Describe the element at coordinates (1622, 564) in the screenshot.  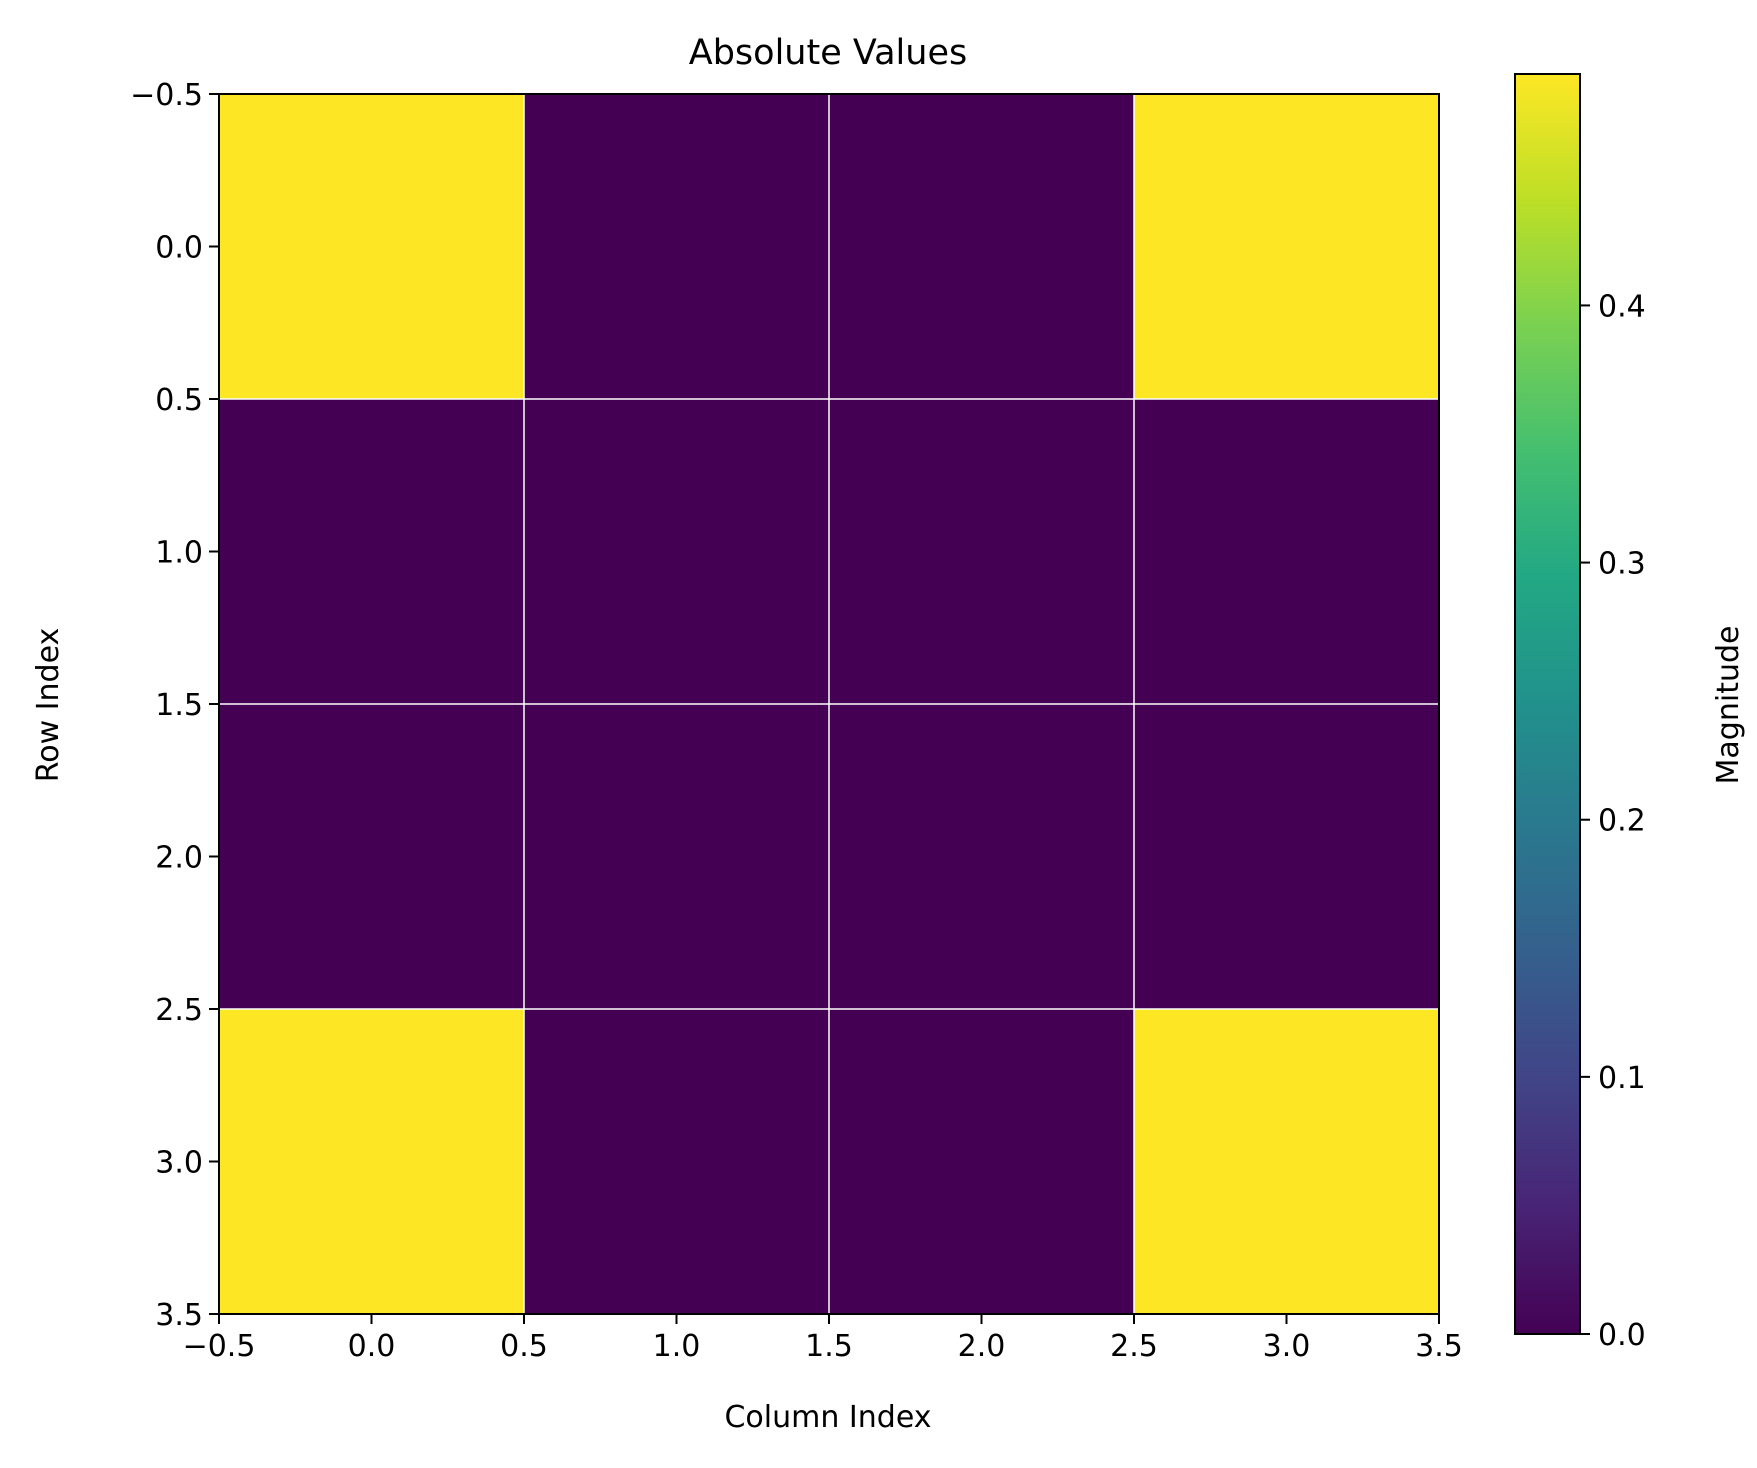
I see `colorbar-tick-label: 0.3` at that location.